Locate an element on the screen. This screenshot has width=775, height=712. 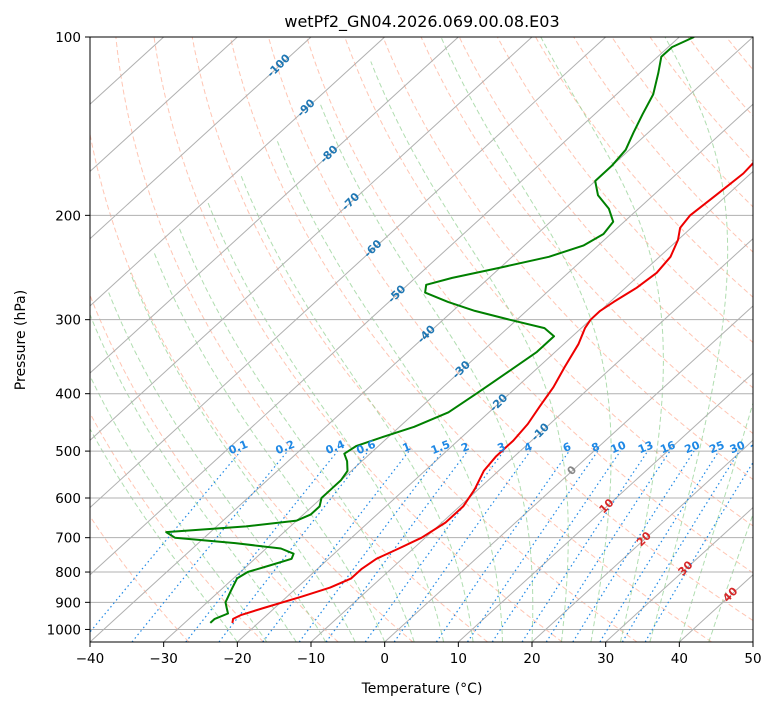
y-tick-label: 700 is located at coordinates (68, 539).